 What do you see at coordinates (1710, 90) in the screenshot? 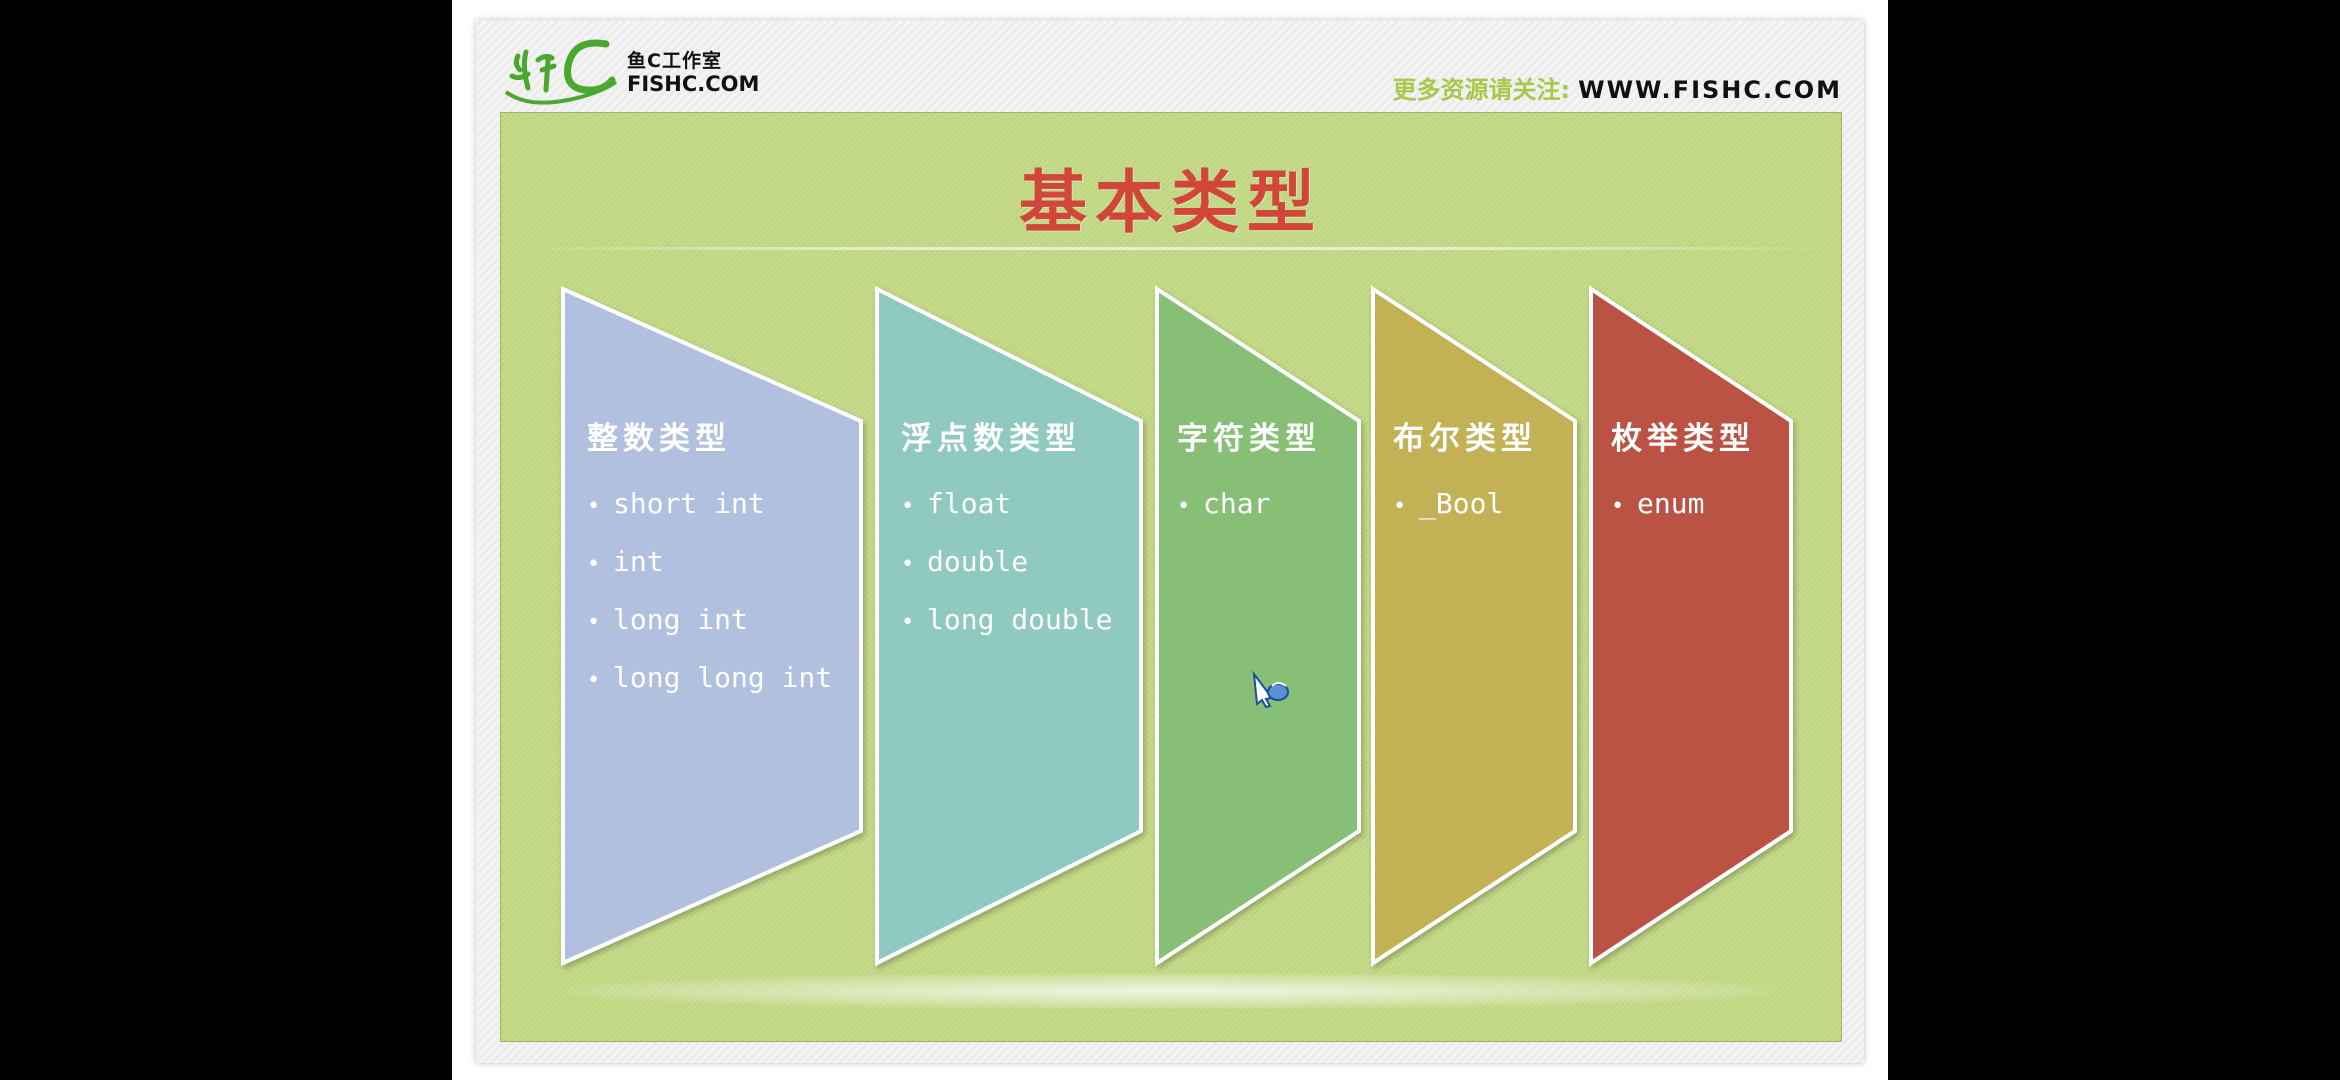
I see `follow-url: WWW.FISHC.COM` at bounding box center [1710, 90].